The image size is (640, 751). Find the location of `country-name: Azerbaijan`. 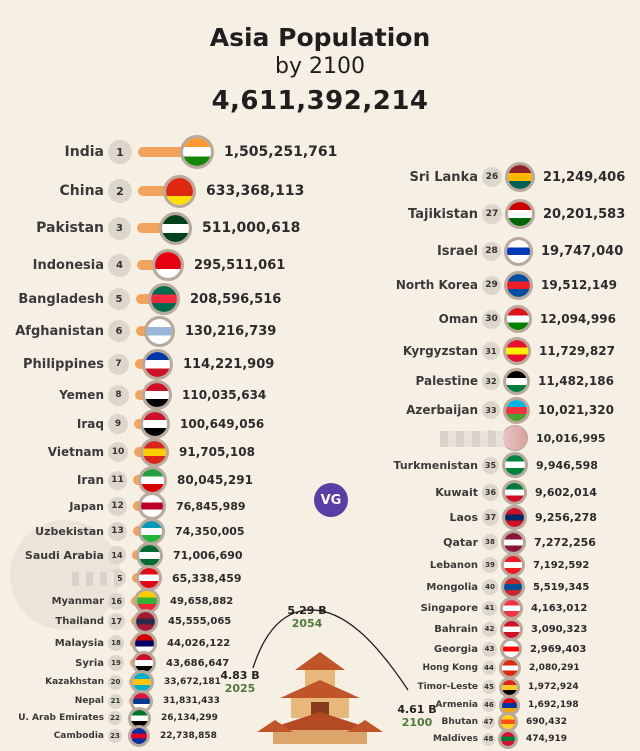

country-name: Azerbaijan is located at coordinates (442, 410).